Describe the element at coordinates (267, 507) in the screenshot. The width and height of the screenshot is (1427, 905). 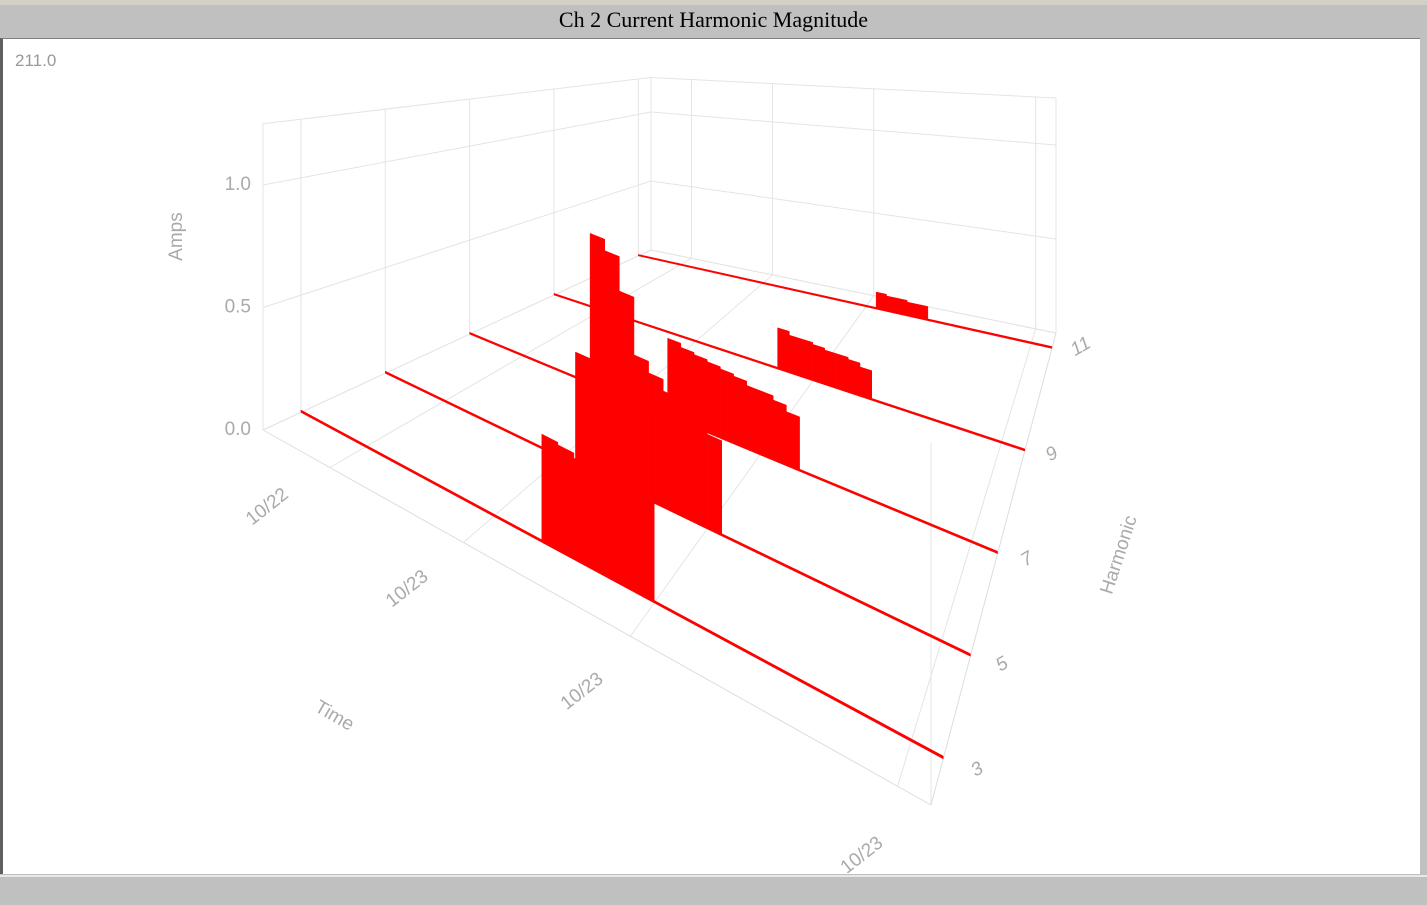
I see `x-tick-label: 10/22` at that location.